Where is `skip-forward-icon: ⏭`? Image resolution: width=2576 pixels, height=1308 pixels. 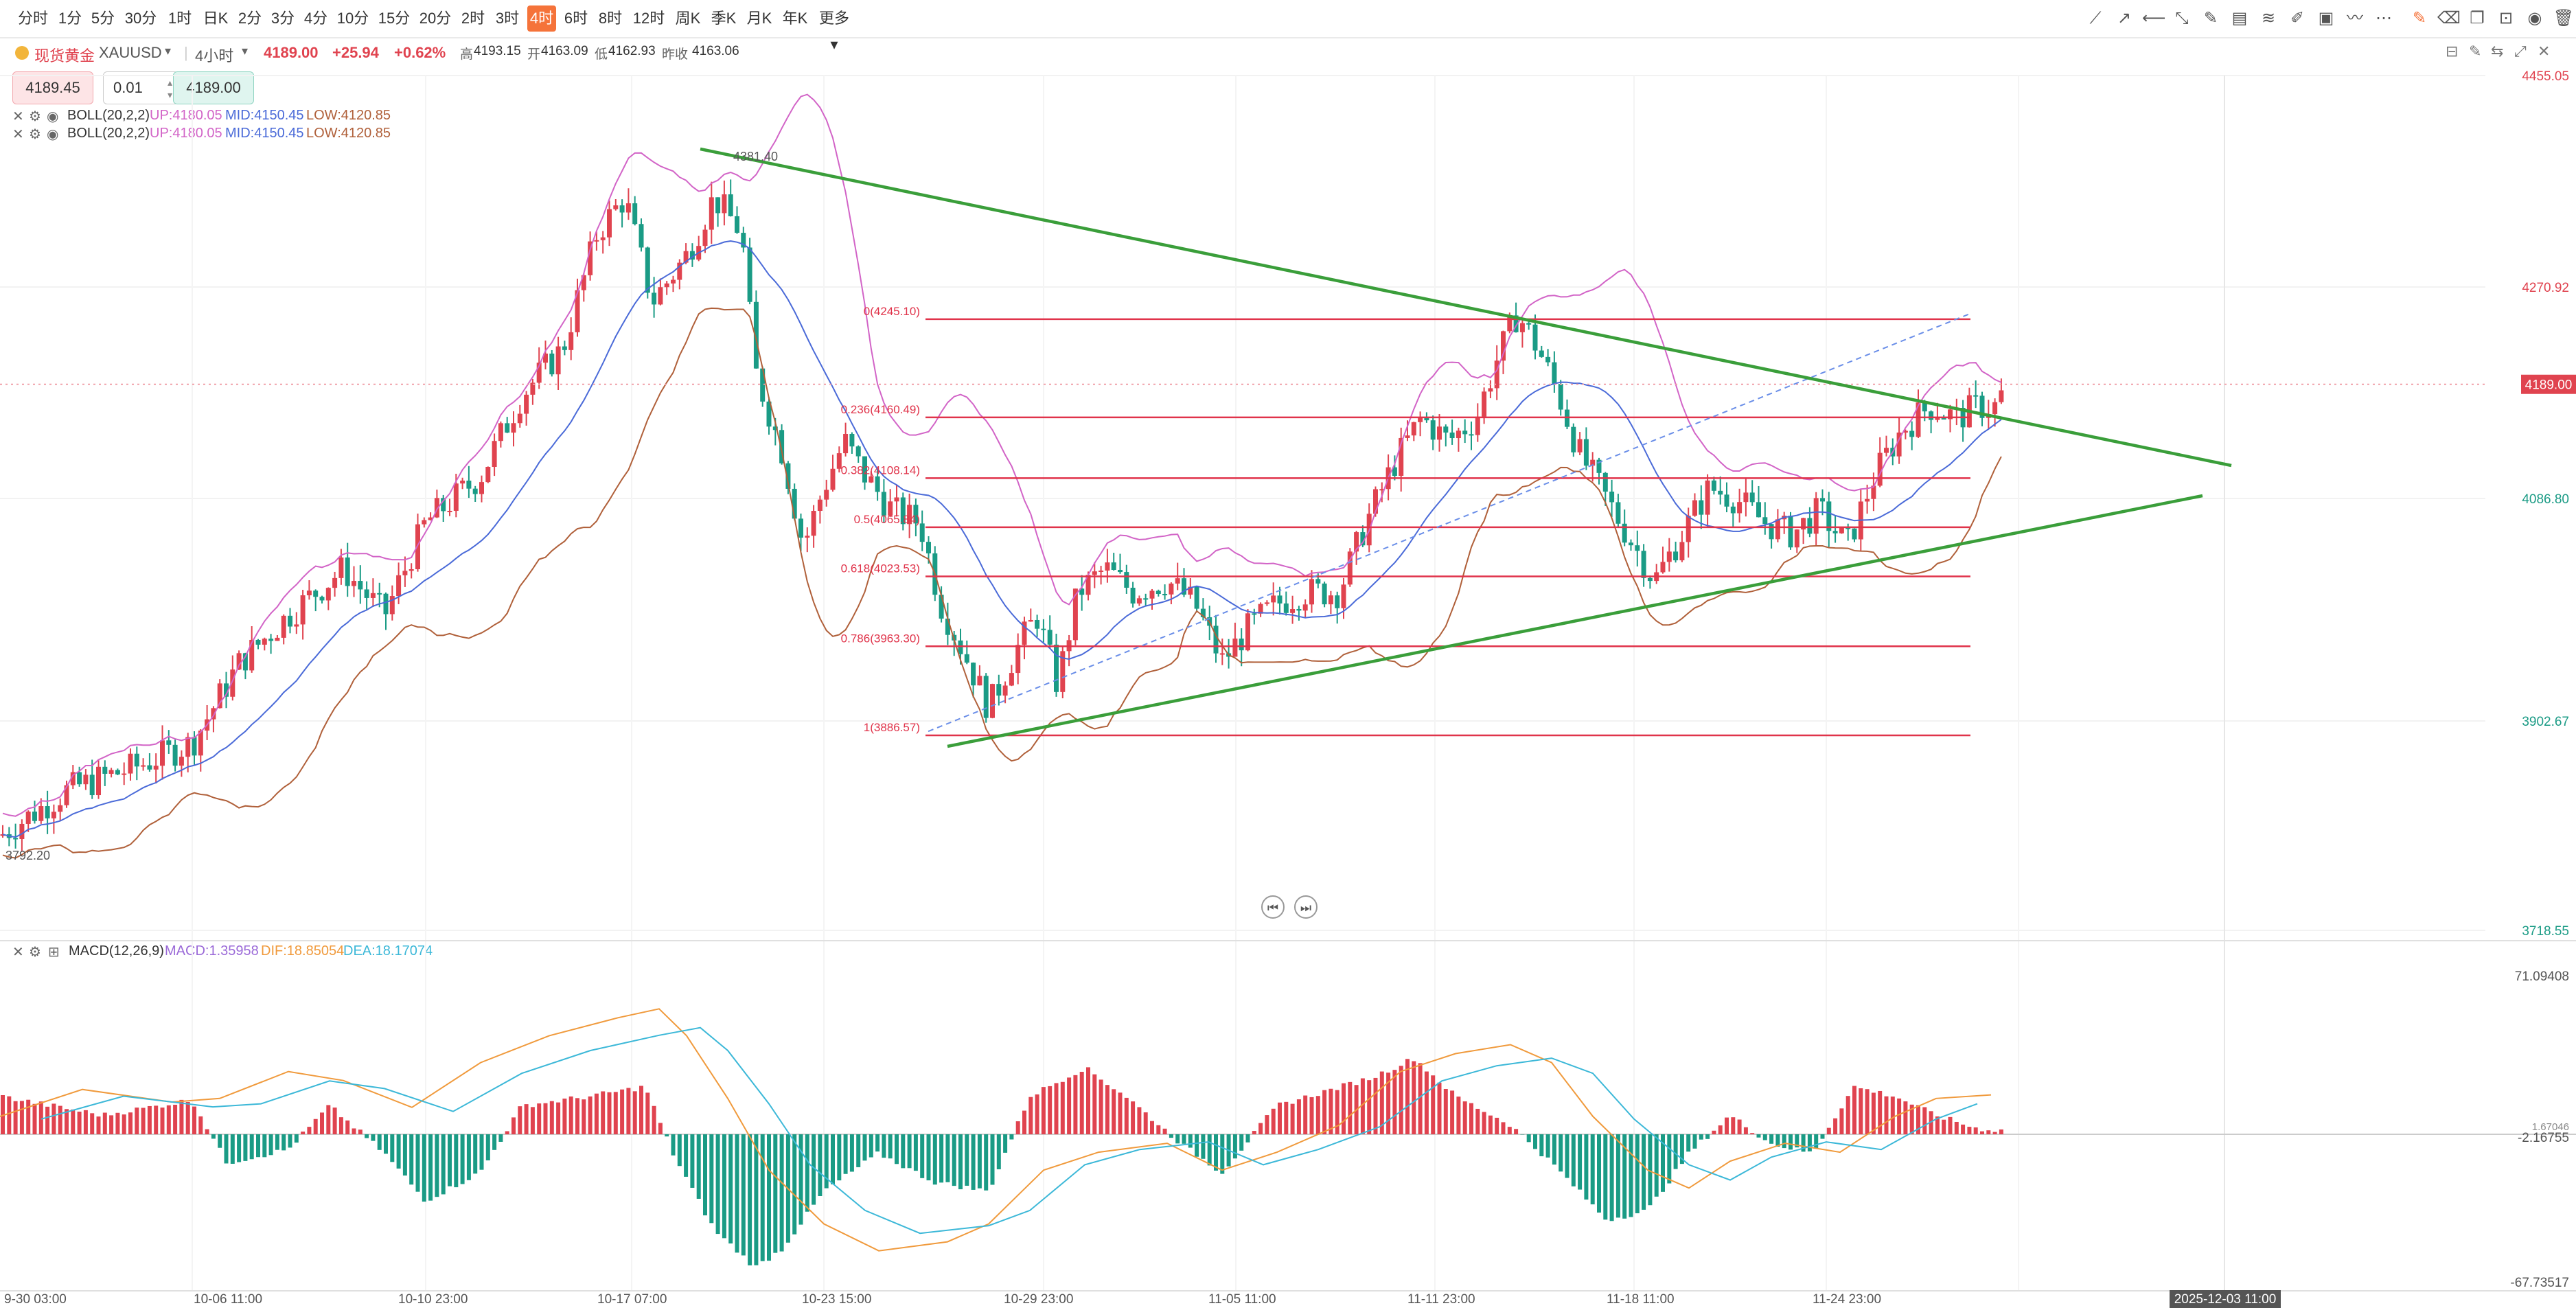
skip-forward-icon: ⏭ is located at coordinates (1305, 908).